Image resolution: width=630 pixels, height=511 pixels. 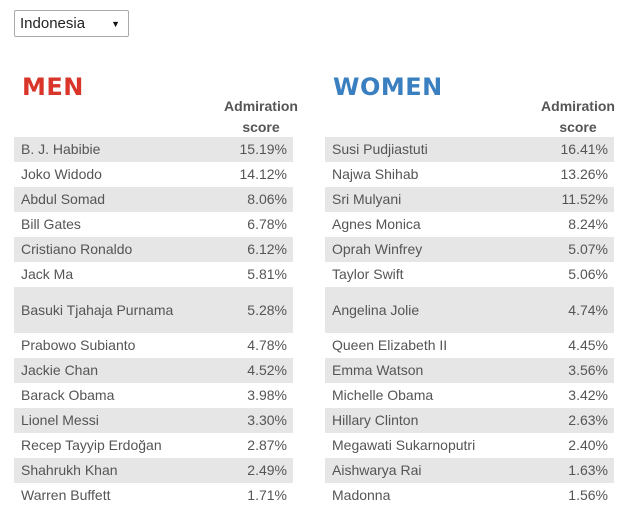 I want to click on table-row: Oprah Winfrey 5.07%, so click(x=469, y=249).